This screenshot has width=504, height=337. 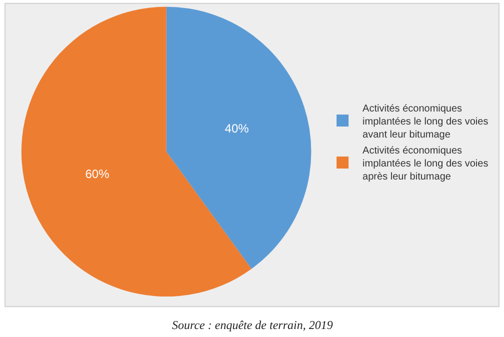 What do you see at coordinates (97, 174) in the screenshot?
I see `data-label: 60%` at bounding box center [97, 174].